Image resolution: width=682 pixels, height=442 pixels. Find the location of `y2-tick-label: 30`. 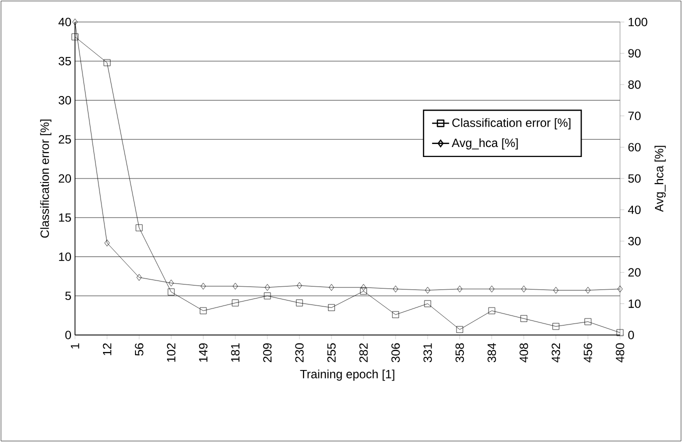

y2-tick-label: 30 is located at coordinates (634, 241).